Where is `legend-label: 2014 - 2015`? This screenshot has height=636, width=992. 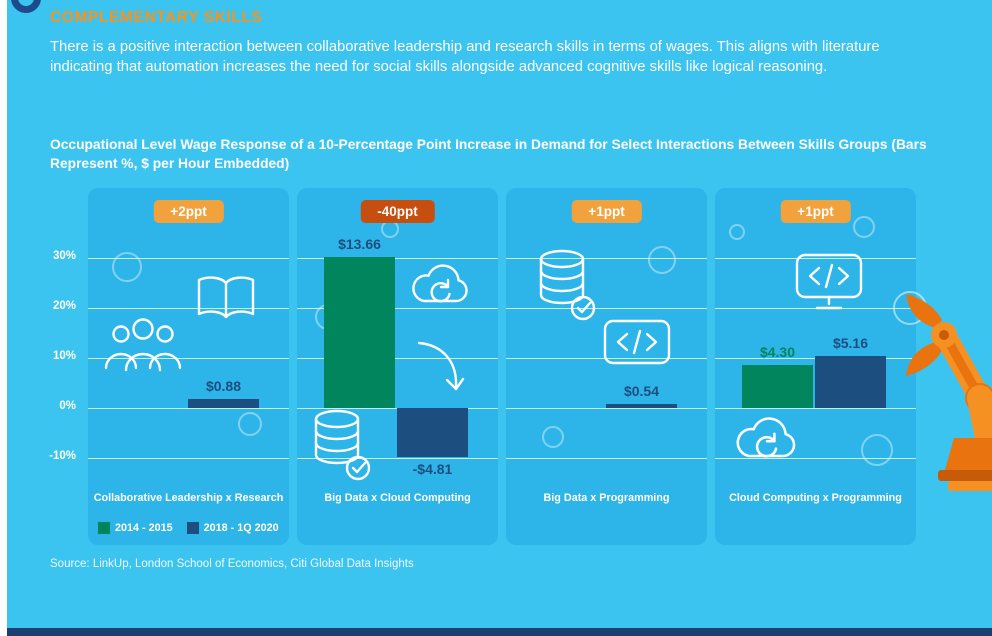 legend-label: 2014 - 2015 is located at coordinates (144, 528).